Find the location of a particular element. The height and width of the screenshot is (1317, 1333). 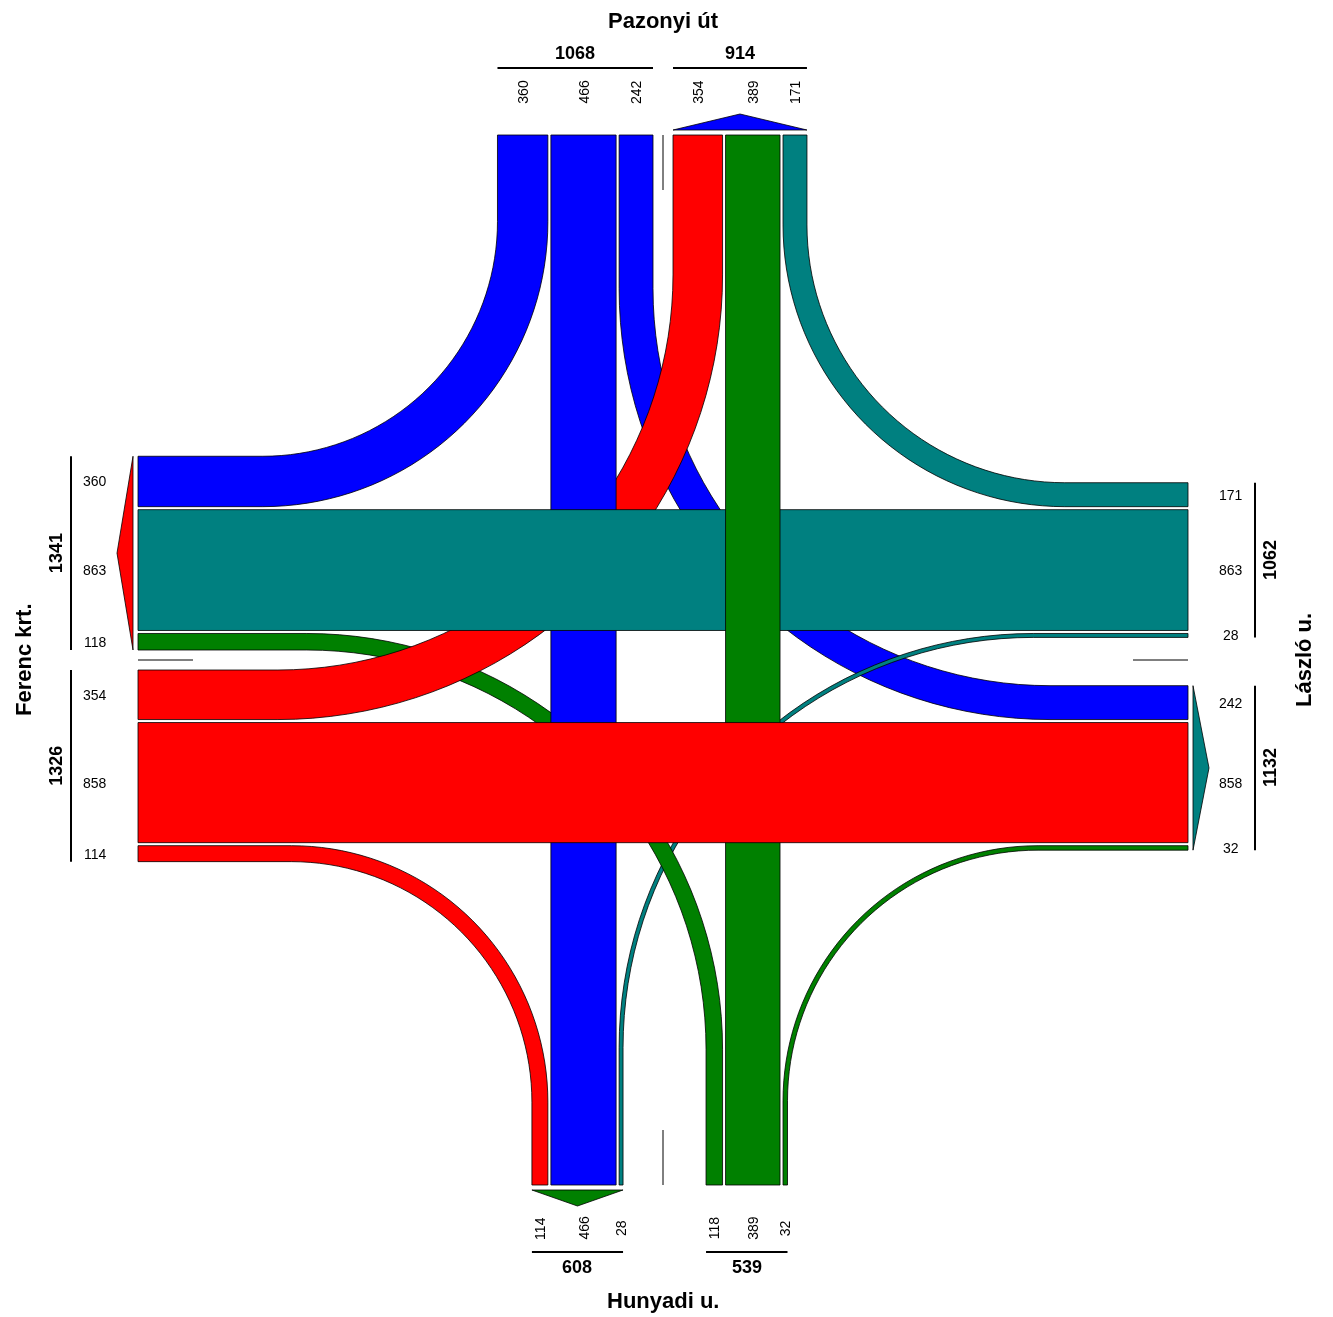

text: 389 is located at coordinates (752, 1228).